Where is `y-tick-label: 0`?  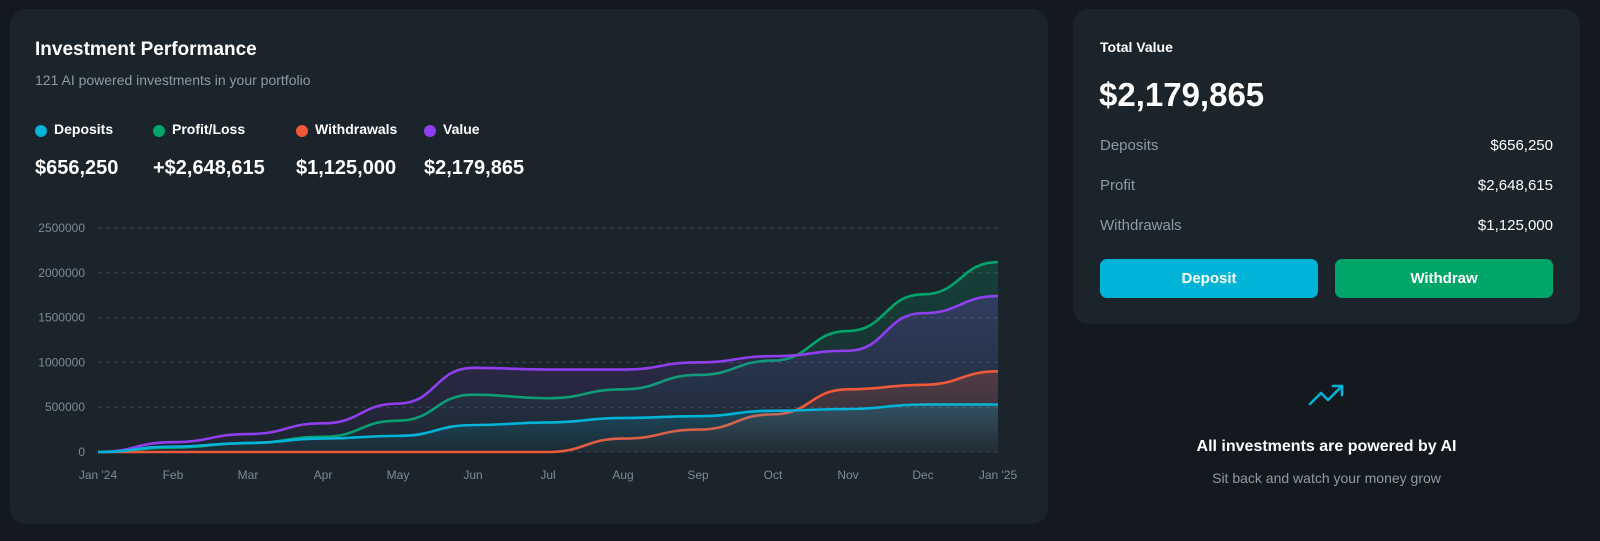
y-tick-label: 0 is located at coordinates (81, 452).